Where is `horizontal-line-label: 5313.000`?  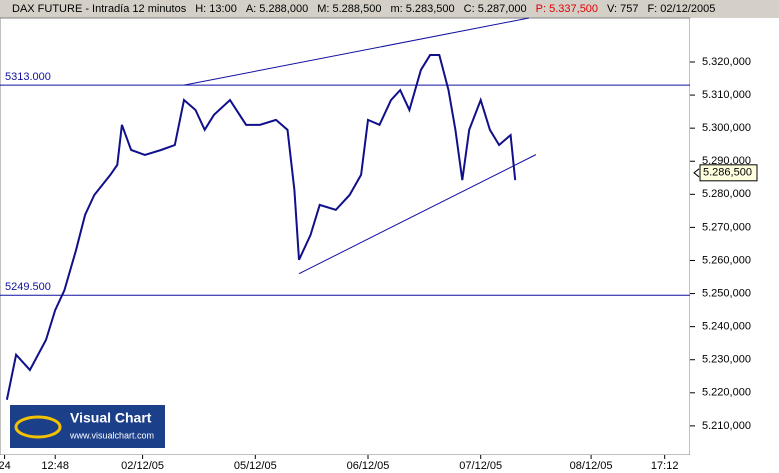
horizontal-line-label: 5313.000 is located at coordinates (28, 77).